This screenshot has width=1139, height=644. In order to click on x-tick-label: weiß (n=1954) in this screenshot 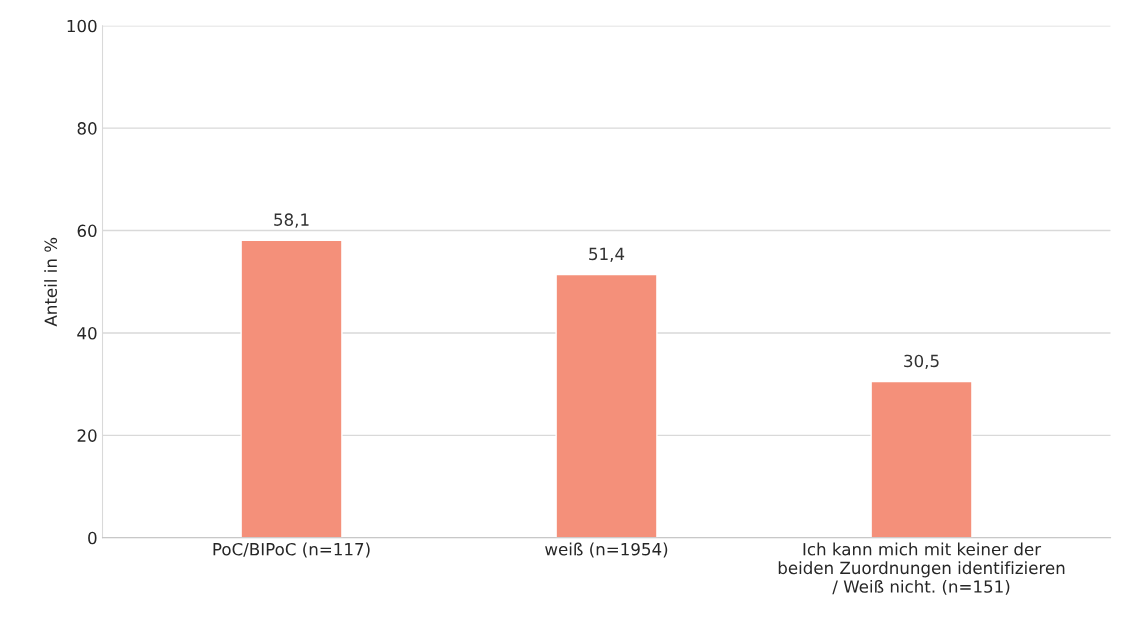, I will do `click(606, 550)`.